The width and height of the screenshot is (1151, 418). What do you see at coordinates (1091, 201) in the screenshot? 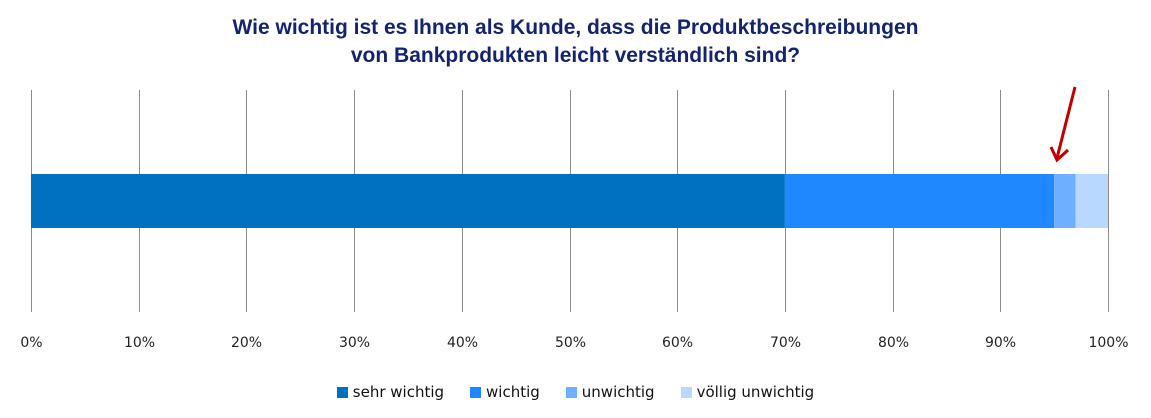
I see `bar-segment-völlig-unwichtig` at bounding box center [1091, 201].